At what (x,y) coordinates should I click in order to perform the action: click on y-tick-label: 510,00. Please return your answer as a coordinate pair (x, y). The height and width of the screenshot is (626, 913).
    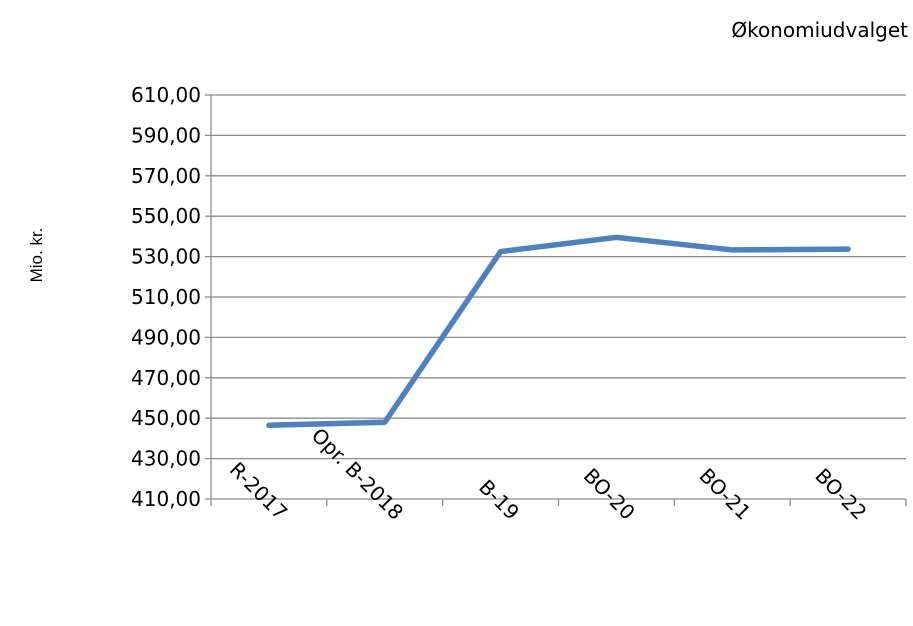
    Looking at the image, I should click on (166, 297).